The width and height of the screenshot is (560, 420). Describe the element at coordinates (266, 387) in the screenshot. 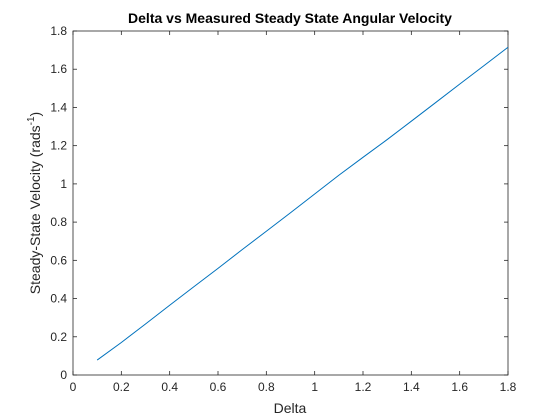

I see `x-tick-label: 0.8` at that location.